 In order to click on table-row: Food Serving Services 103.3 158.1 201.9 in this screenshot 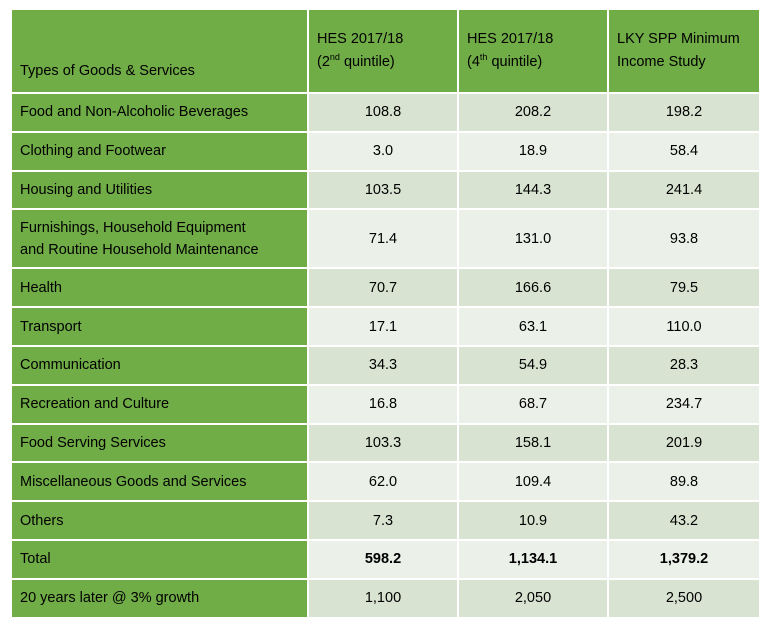, I will do `click(385, 443)`.